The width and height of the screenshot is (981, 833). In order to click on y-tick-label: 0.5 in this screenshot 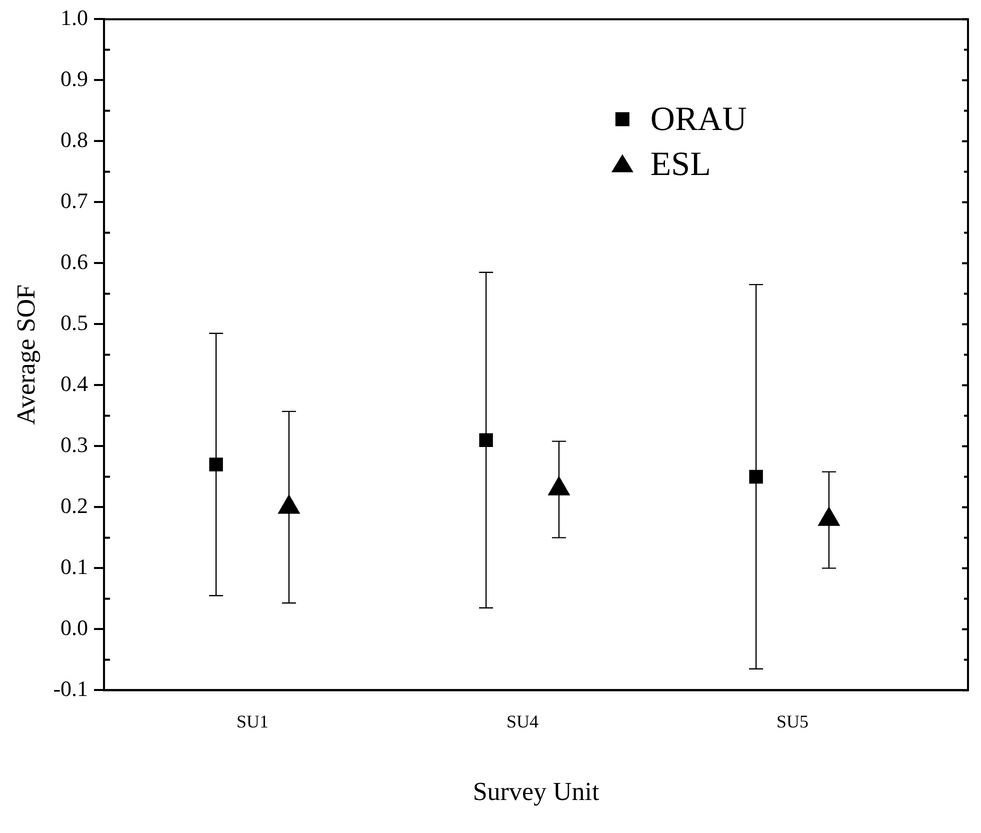, I will do `click(74, 322)`.